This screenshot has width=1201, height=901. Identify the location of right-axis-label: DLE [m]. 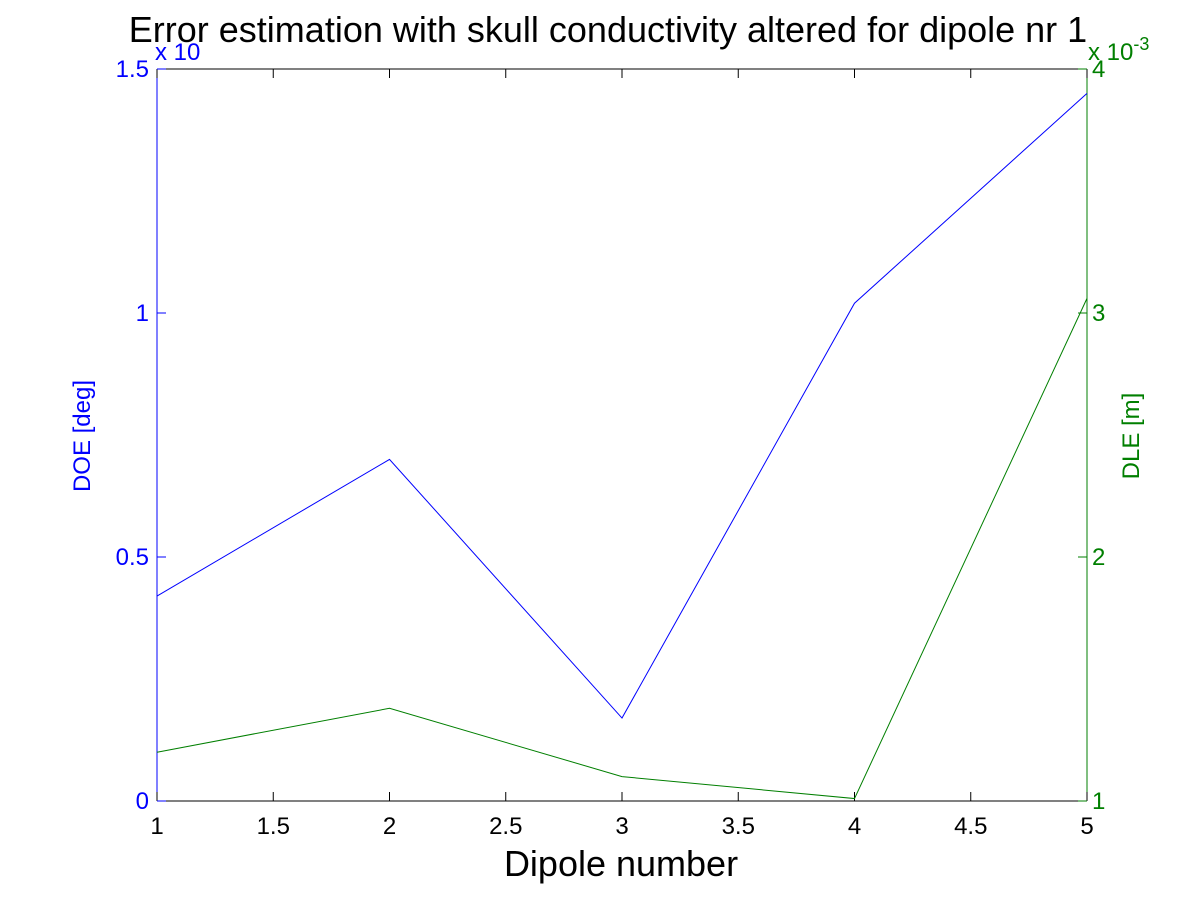
(1131, 436).